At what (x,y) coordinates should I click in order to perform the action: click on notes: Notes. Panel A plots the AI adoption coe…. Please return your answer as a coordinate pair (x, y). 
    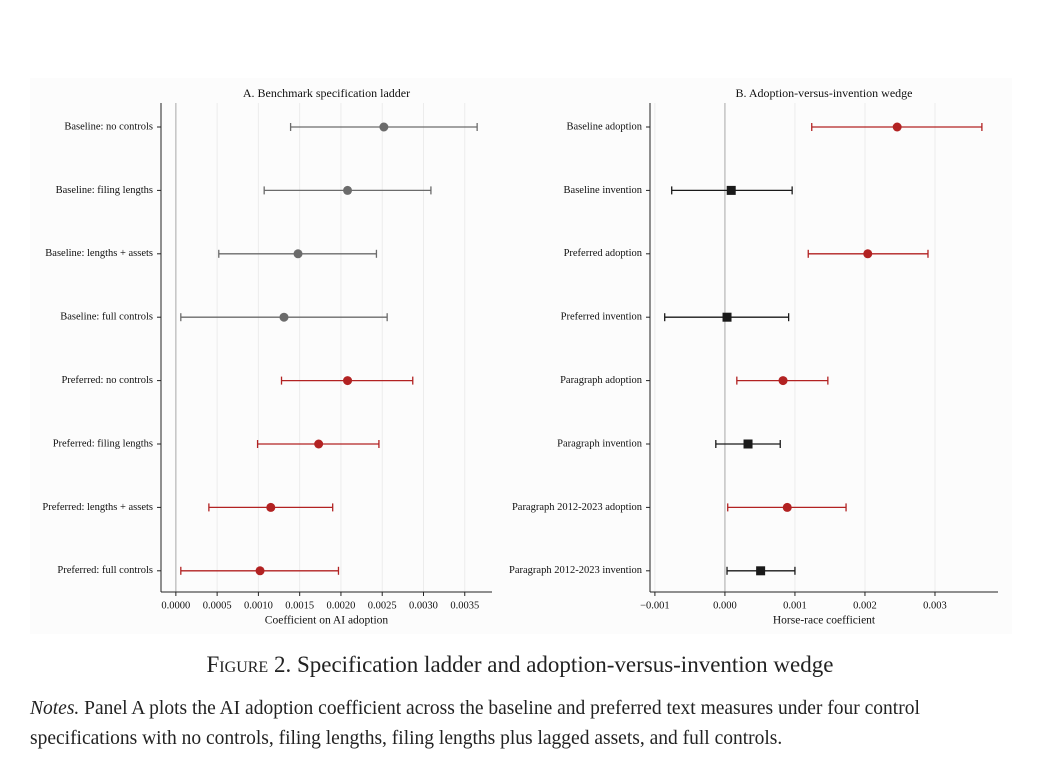
    Looking at the image, I should click on (525, 724).